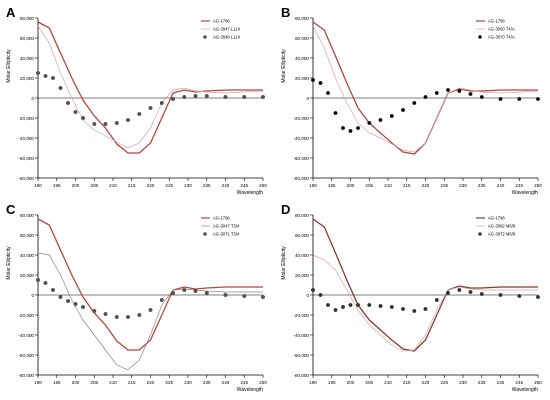 The image size is (550, 400). I want to click on y-tick-label: 40,000, so click(302, 58).